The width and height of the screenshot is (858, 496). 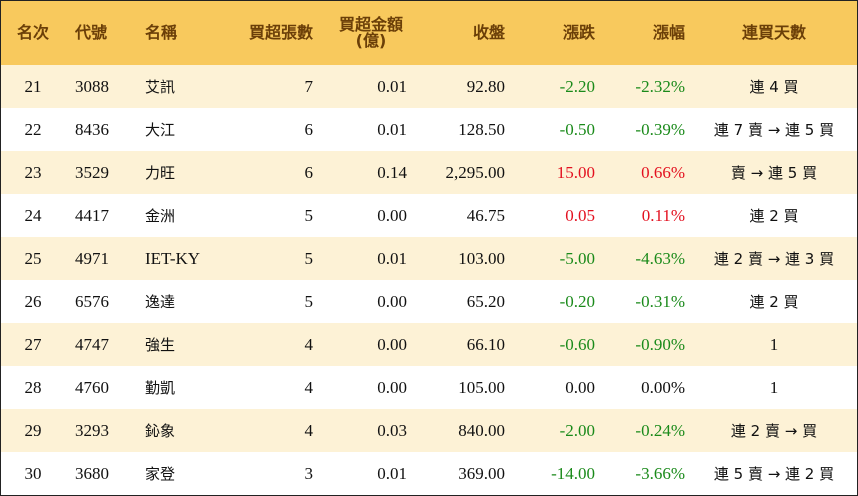 What do you see at coordinates (481, 473) in the screenshot?
I see `close-cell: 369.00` at bounding box center [481, 473].